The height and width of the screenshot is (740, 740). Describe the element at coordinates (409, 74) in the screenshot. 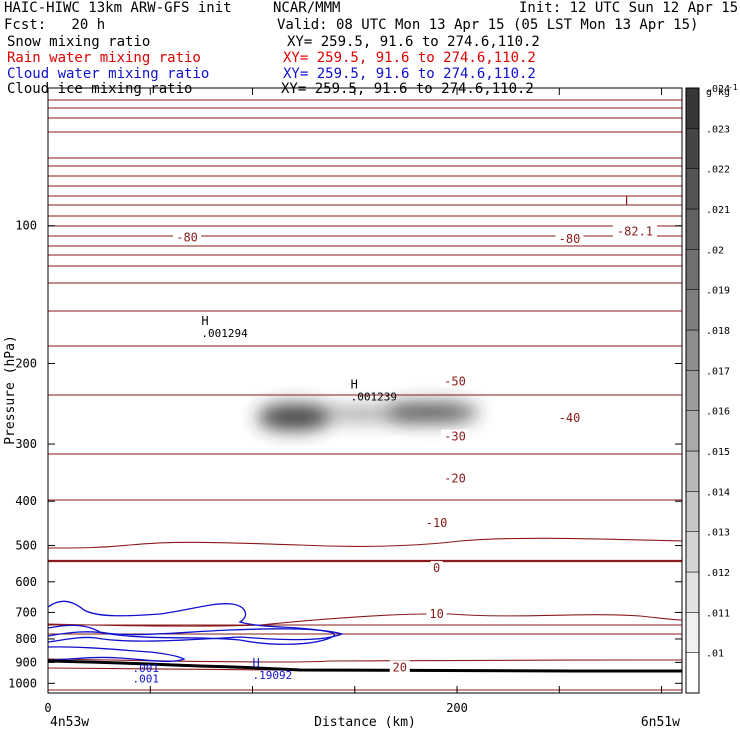

I see `field-xy-cloud-water: XY= 259.5, 91.6 to 274.6,110.2` at that location.